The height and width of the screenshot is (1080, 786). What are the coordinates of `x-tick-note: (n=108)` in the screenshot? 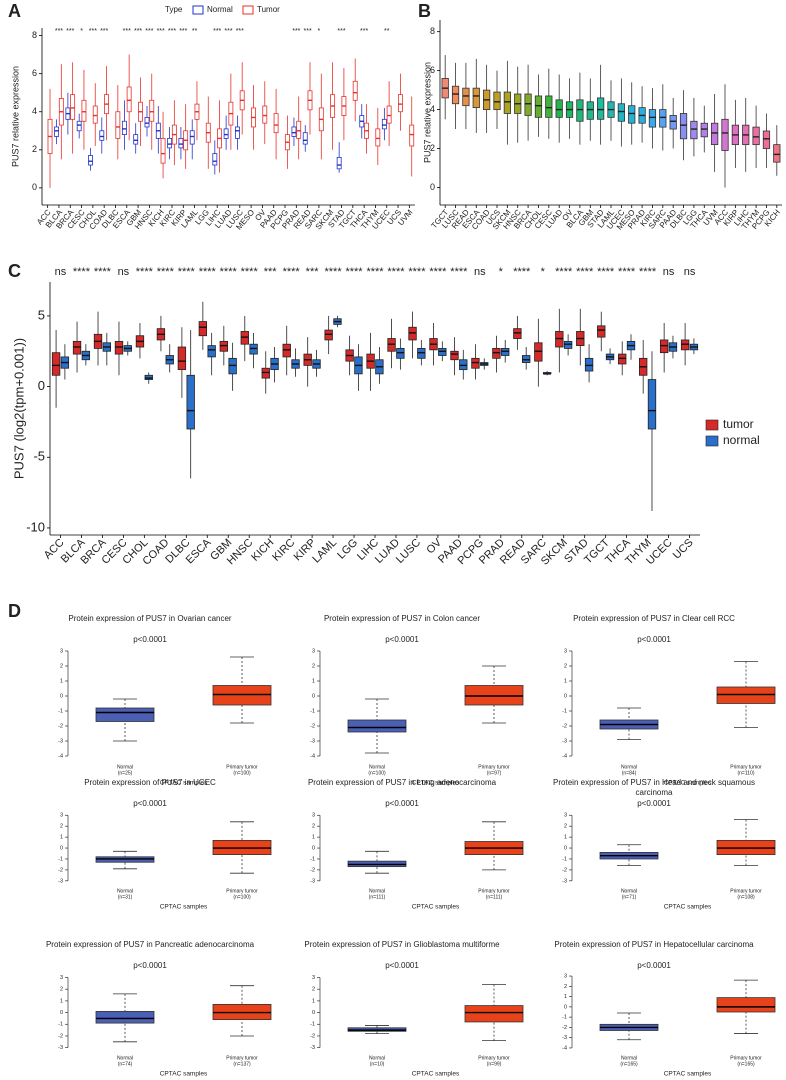 It's located at (746, 897).